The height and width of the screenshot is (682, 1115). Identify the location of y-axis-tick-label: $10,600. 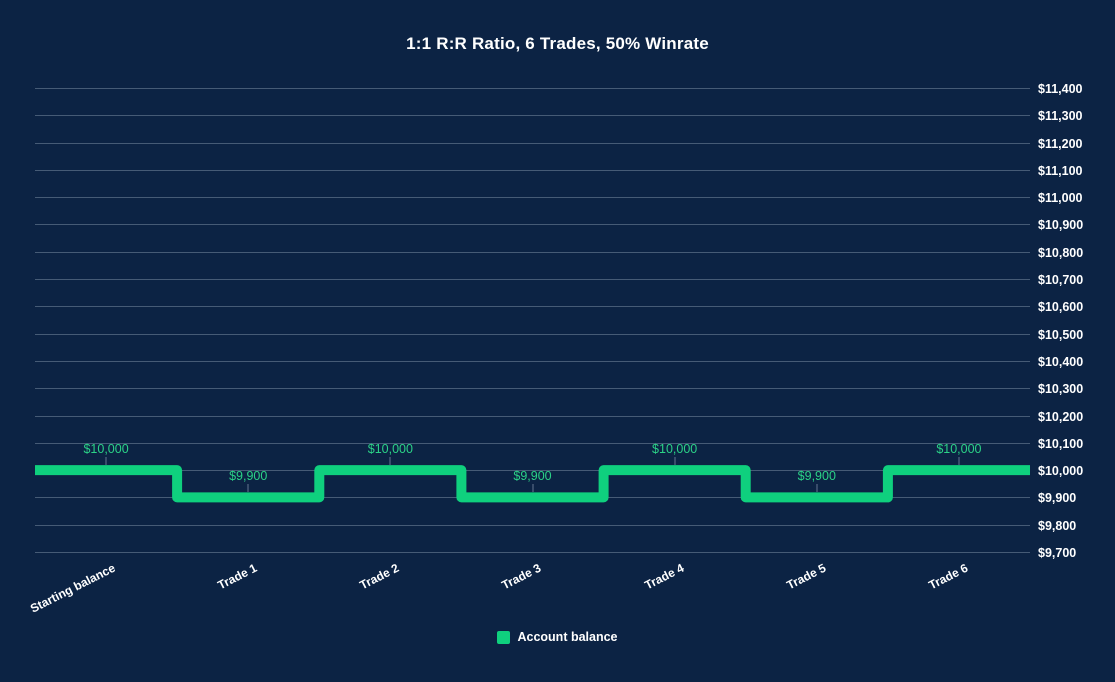
(1061, 307).